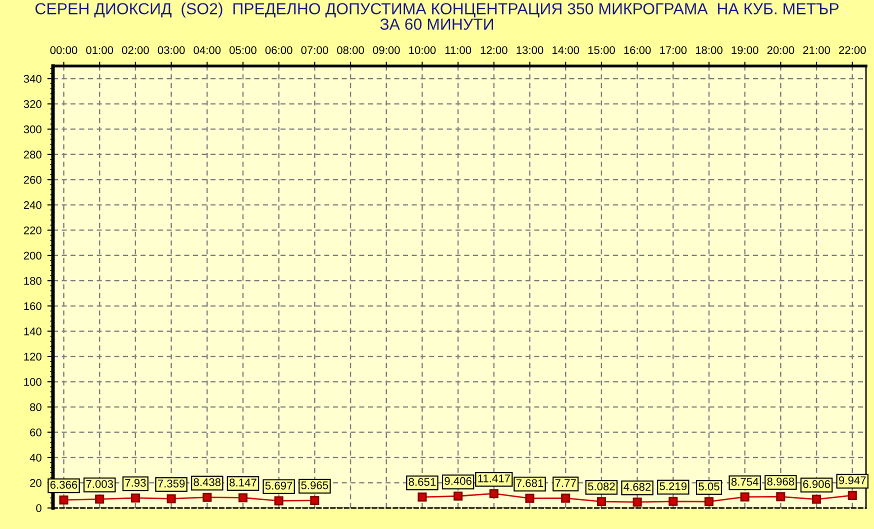 The width and height of the screenshot is (874, 529). What do you see at coordinates (33, 205) in the screenshot?
I see `y-tick-label: 240` at bounding box center [33, 205].